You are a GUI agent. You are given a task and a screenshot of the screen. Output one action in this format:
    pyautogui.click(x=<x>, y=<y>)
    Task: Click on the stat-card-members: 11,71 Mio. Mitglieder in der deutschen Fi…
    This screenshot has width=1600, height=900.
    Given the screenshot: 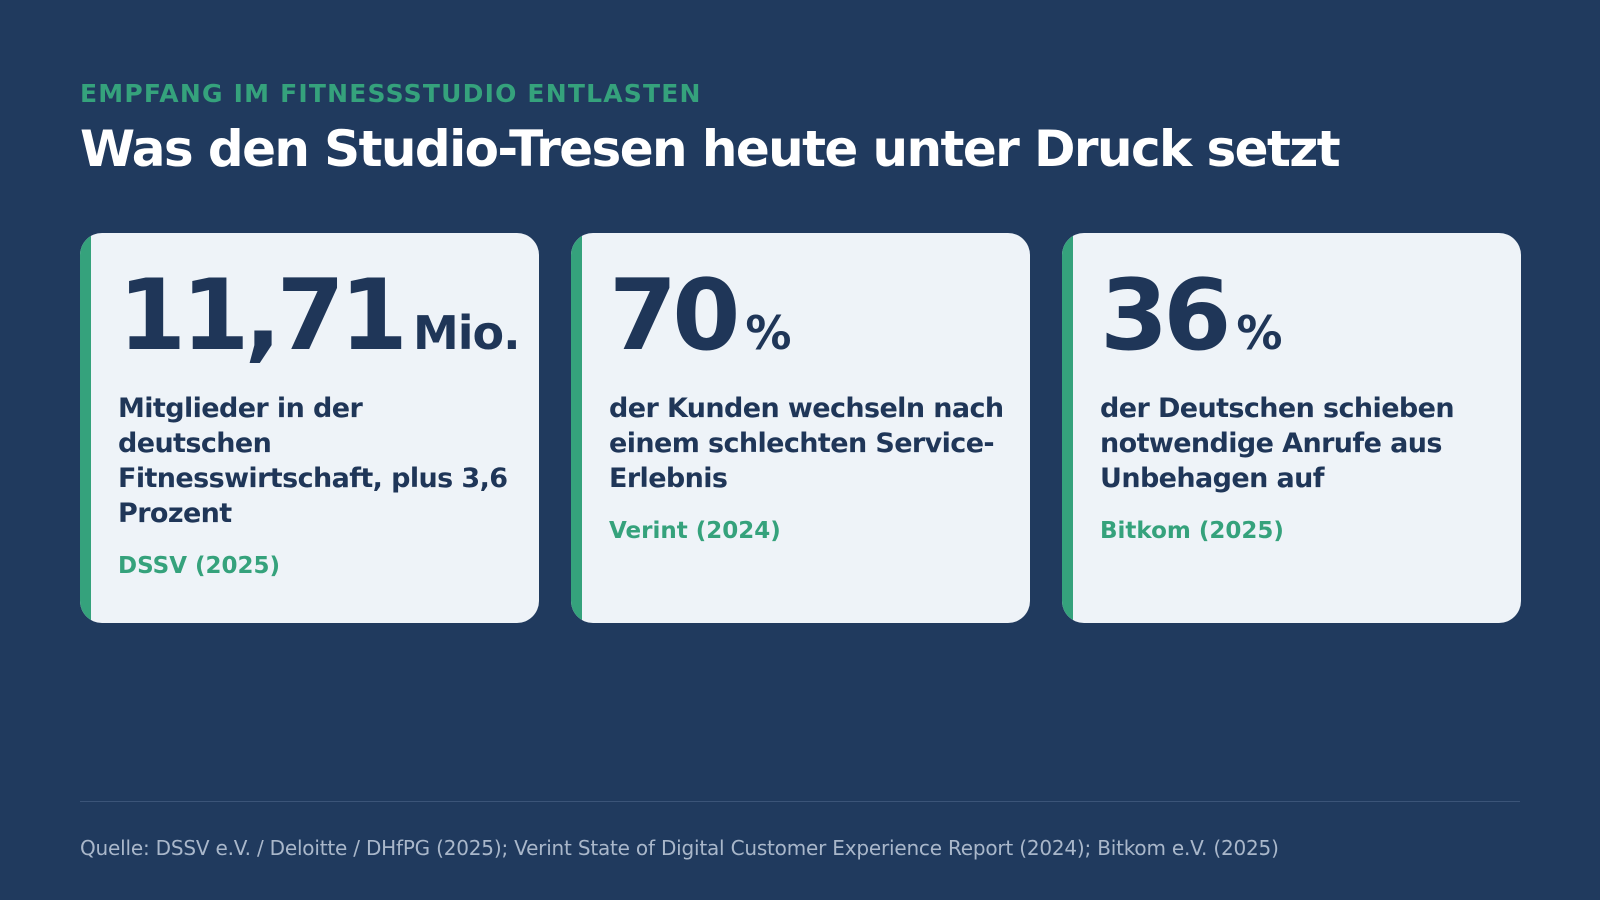 What is the action you would take?
    pyautogui.click(x=309, y=428)
    